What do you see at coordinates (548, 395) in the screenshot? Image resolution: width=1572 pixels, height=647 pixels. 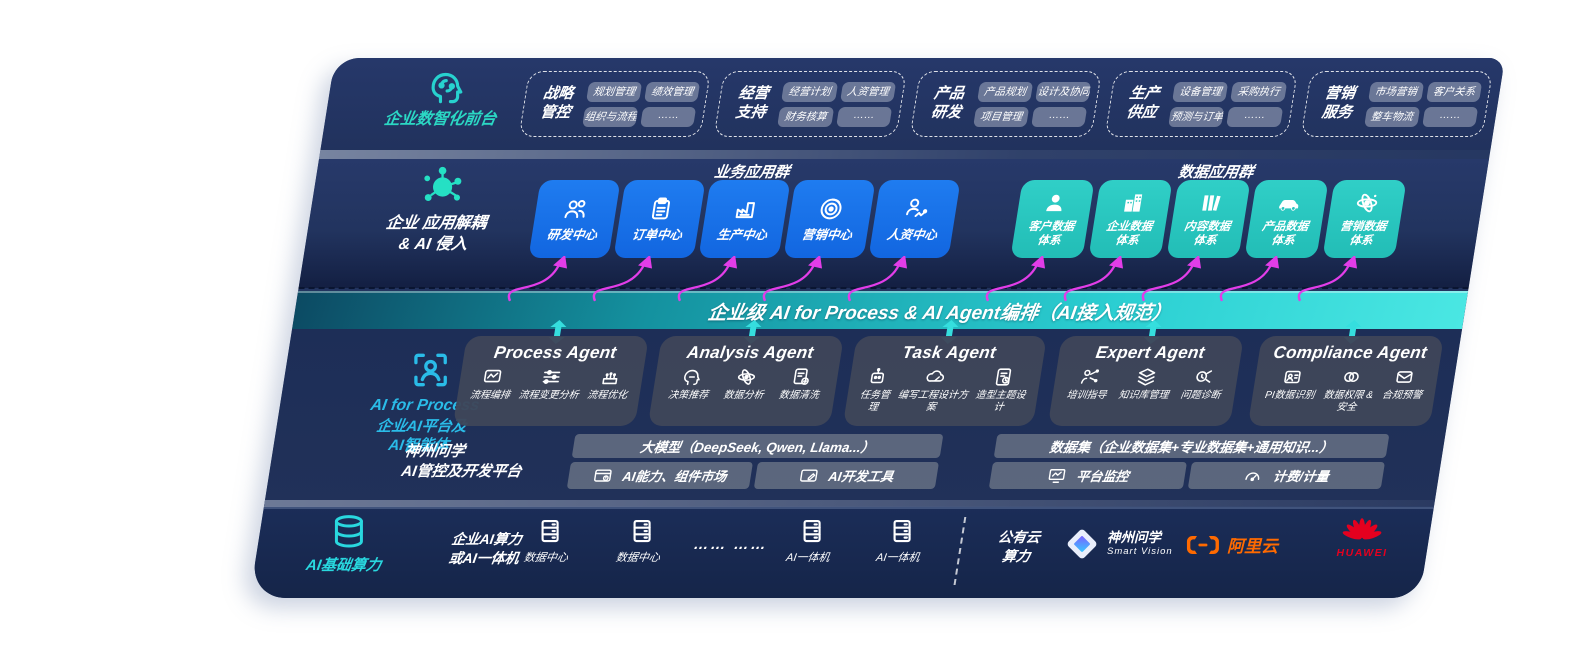 I see `agent-item-label: 流程变更分析` at bounding box center [548, 395].